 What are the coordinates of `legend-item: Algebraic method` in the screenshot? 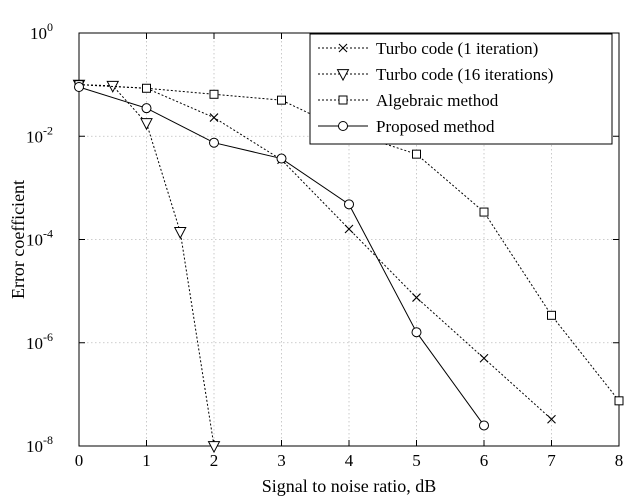 It's located at (408, 100).